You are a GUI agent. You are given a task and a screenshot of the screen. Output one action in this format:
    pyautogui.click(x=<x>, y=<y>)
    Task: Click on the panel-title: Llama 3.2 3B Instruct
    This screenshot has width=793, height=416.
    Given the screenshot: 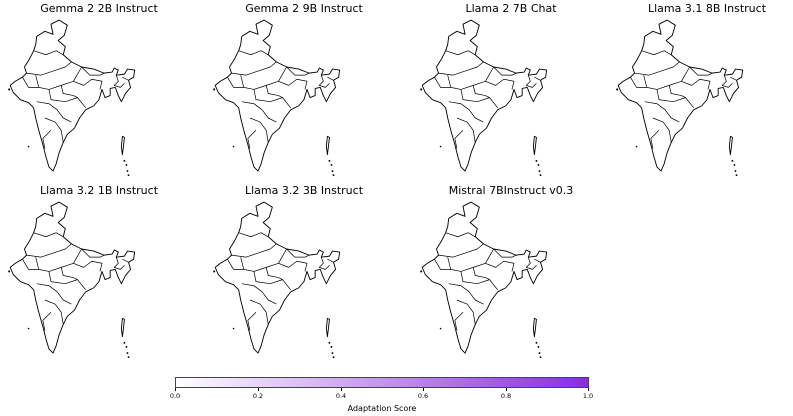 What is the action you would take?
    pyautogui.click(x=304, y=190)
    